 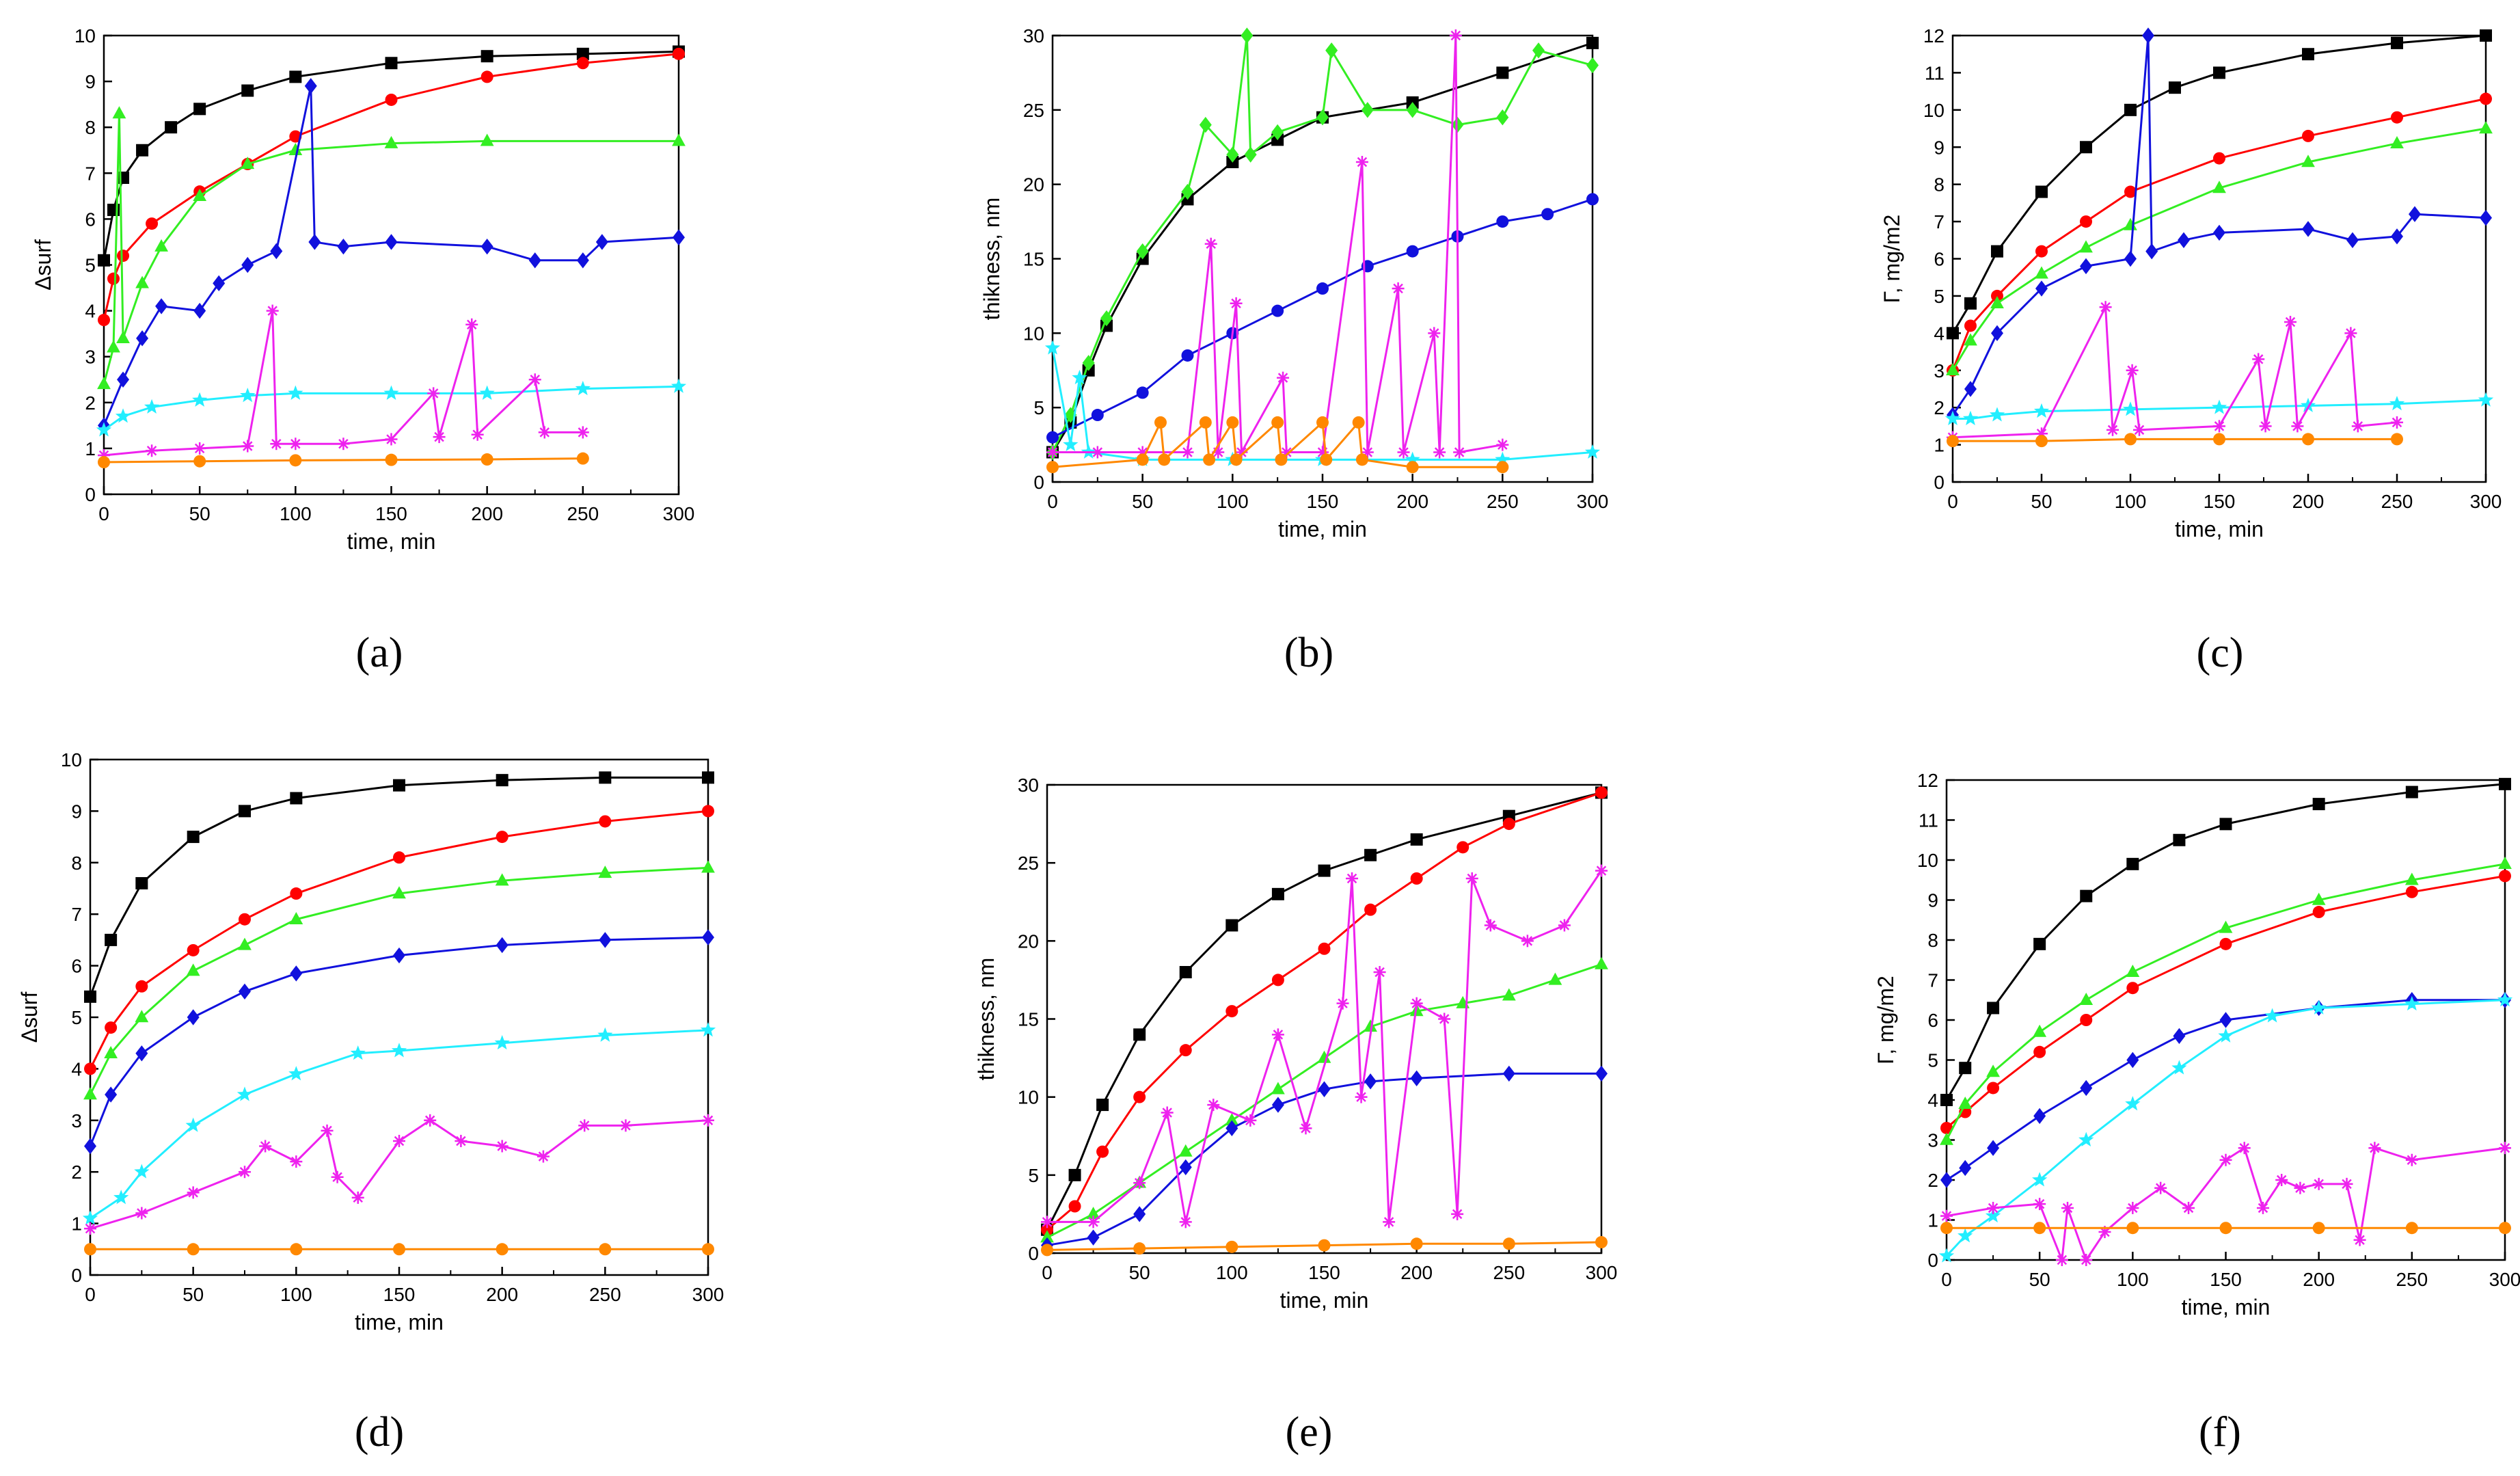 What do you see at coordinates (1939, 445) in the screenshot?
I see `y-tick-label: 1` at bounding box center [1939, 445].